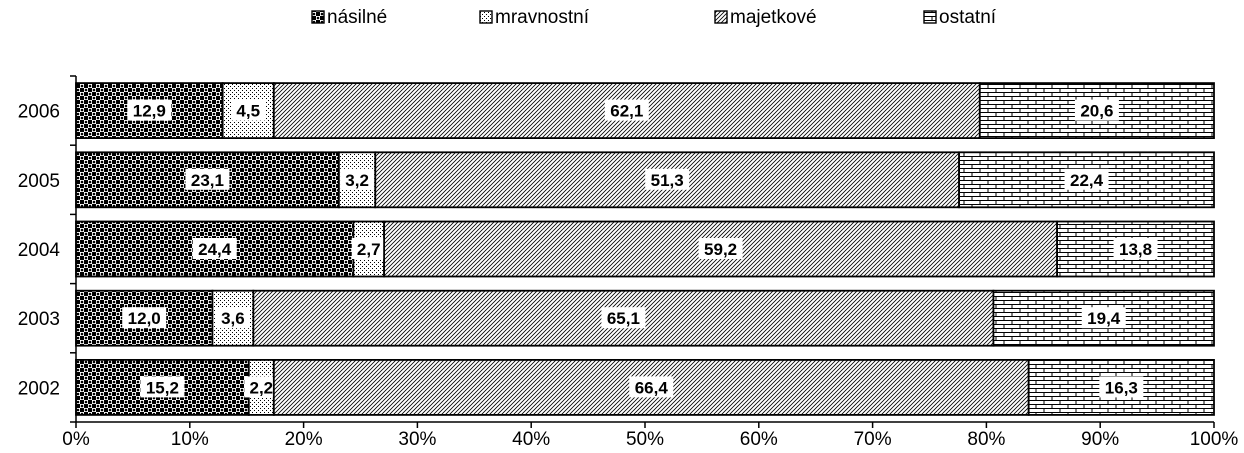 This screenshot has height=453, width=1244. I want to click on data-label: 19,4, so click(1104, 318).